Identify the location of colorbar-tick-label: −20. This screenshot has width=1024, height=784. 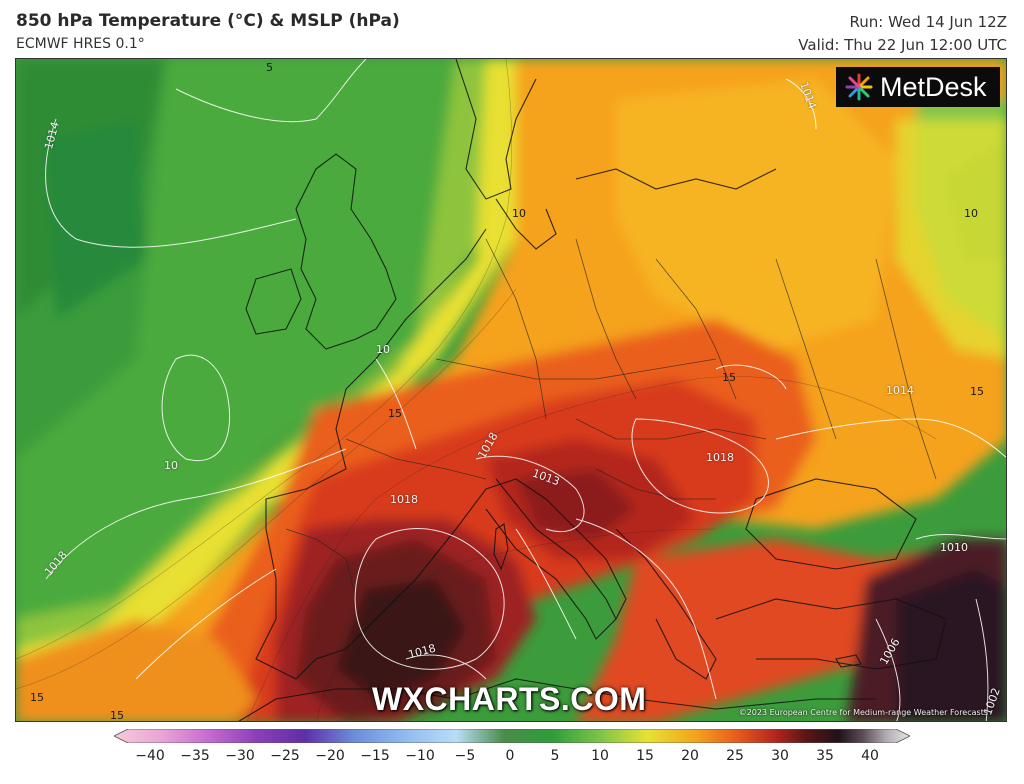
(330, 756).